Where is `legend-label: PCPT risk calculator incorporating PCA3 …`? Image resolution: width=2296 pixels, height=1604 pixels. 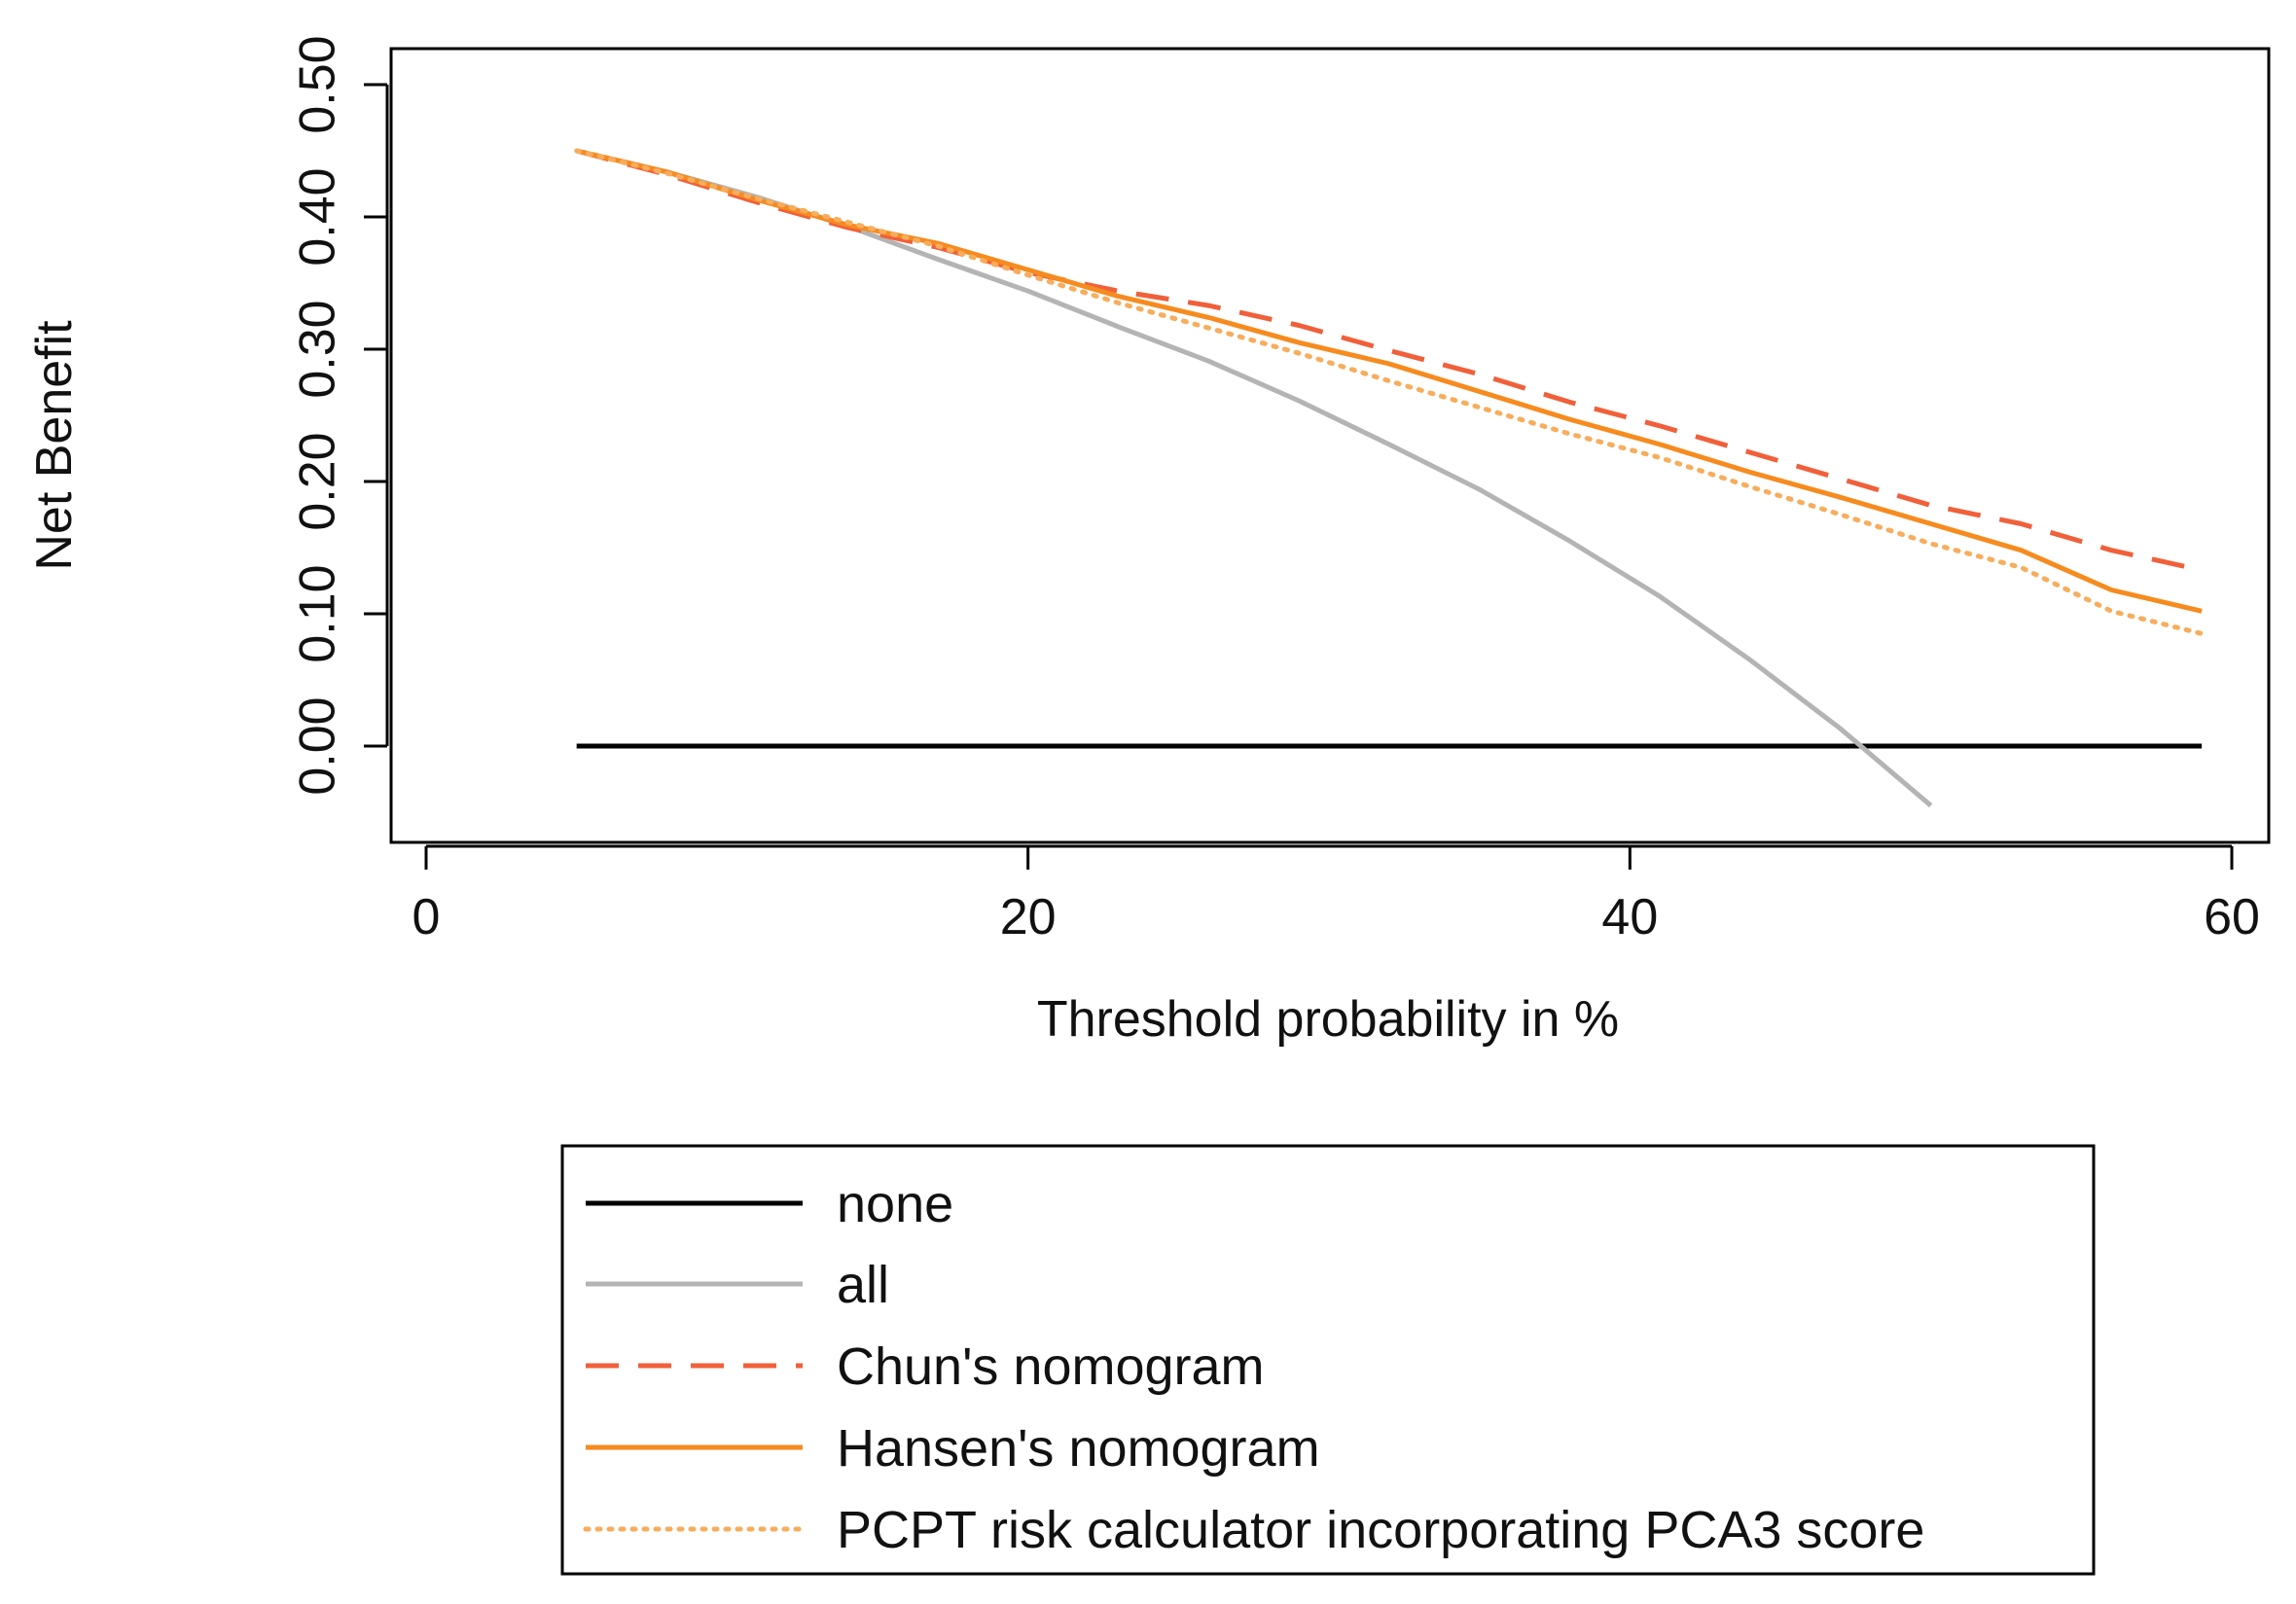 legend-label: PCPT risk calculator incorporating PCA3 … is located at coordinates (1380, 1530).